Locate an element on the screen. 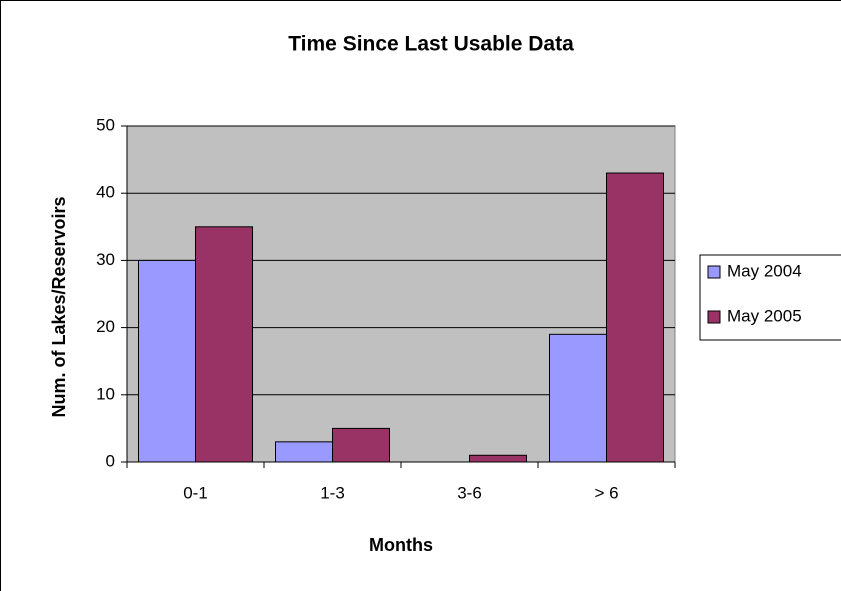 The image size is (841, 591). x-tick-label: 1-3 is located at coordinates (332, 492).